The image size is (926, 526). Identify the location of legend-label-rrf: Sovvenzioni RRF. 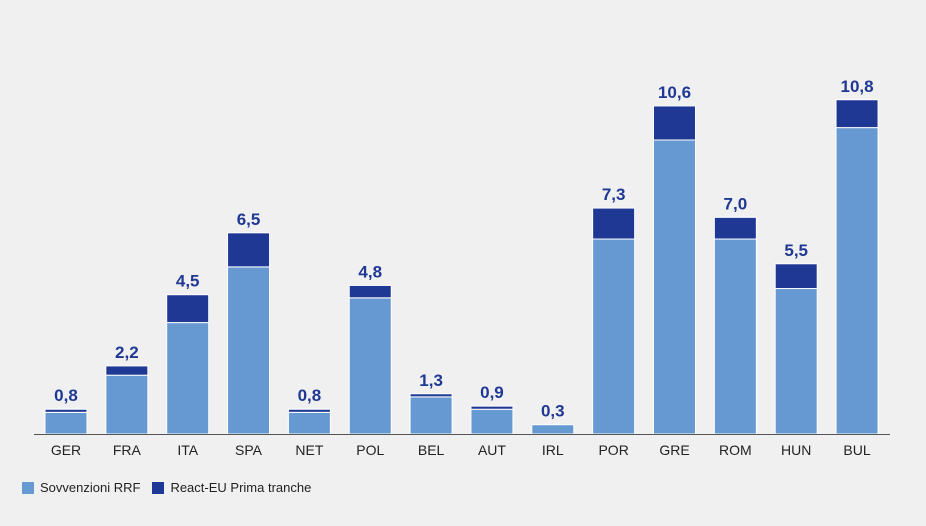
(90, 487).